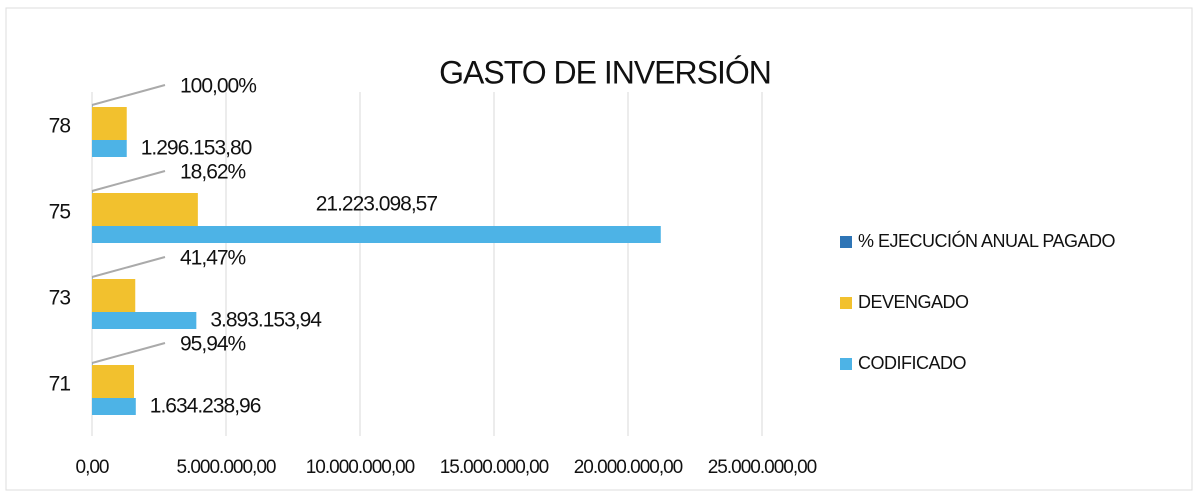 Image resolution: width=1199 pixels, height=498 pixels. I want to click on data-label: 21.223.098,57, so click(377, 204).